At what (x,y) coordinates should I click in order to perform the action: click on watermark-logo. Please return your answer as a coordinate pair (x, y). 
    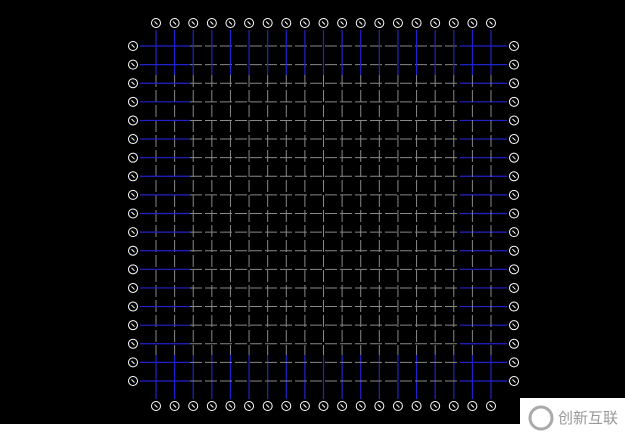
    Looking at the image, I should click on (541, 418).